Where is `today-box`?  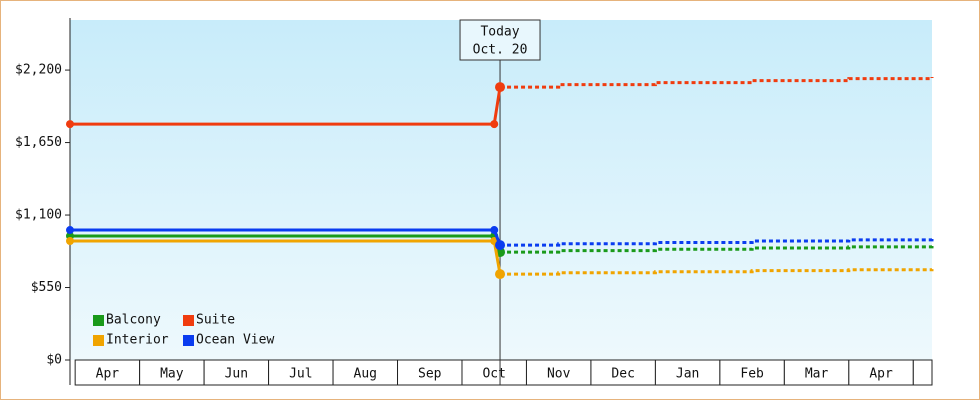 today-box is located at coordinates (500, 40).